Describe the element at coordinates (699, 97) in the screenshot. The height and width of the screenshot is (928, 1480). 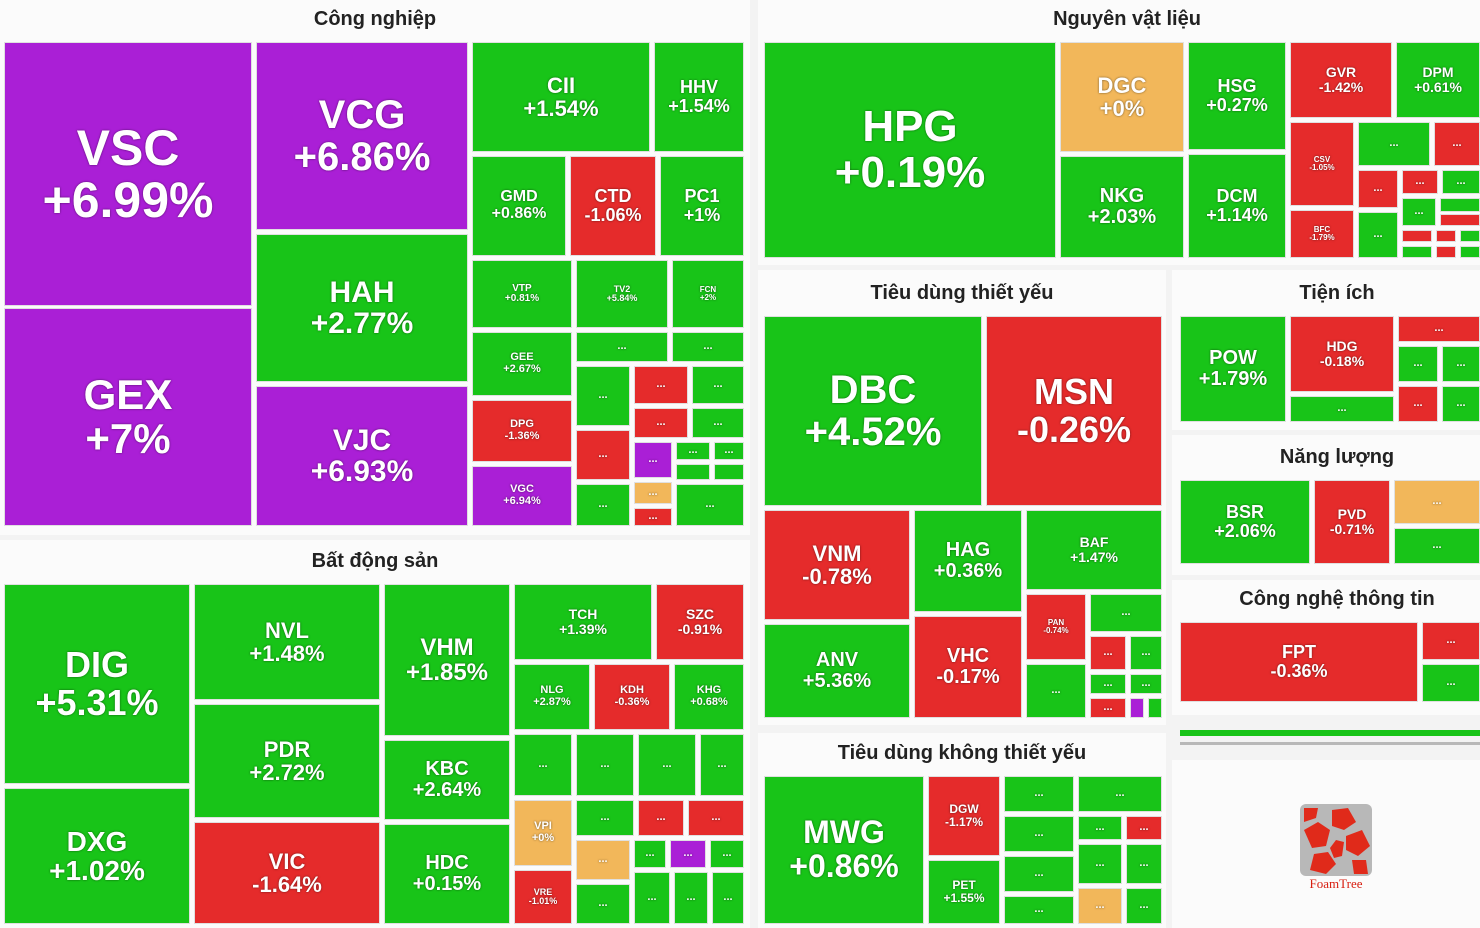
I see `stock-tile: HHV +1.54%` at that location.